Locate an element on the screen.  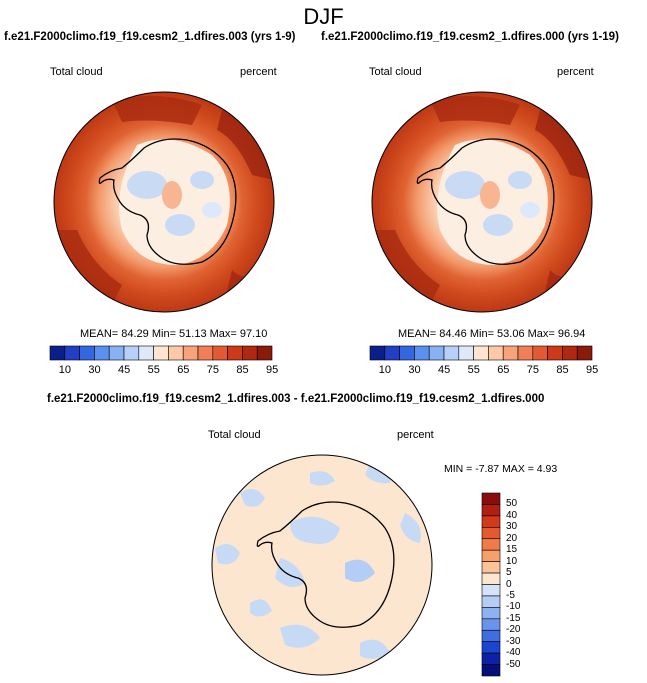
difference-map is located at coordinates (322, 565).